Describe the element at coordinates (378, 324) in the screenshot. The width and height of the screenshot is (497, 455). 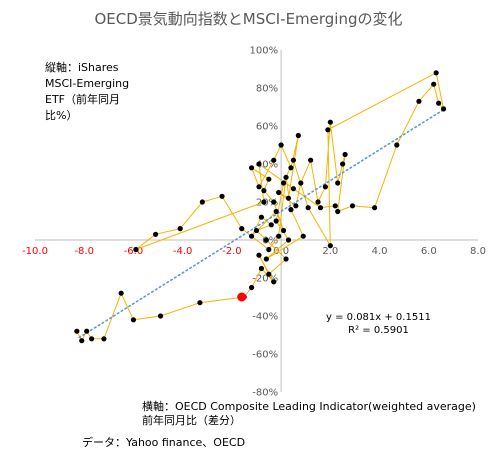
I see `trendline-equation: y = 0.081x + 0.1511 R² = 0.5901` at that location.